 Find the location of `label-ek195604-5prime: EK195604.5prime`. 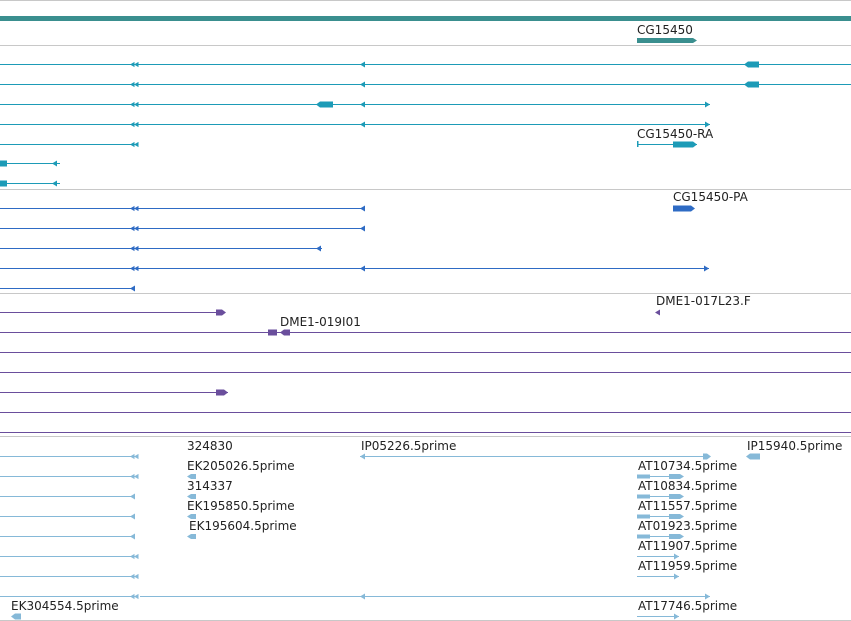

label-ek195604-5prime: EK195604.5prime is located at coordinates (243, 526).